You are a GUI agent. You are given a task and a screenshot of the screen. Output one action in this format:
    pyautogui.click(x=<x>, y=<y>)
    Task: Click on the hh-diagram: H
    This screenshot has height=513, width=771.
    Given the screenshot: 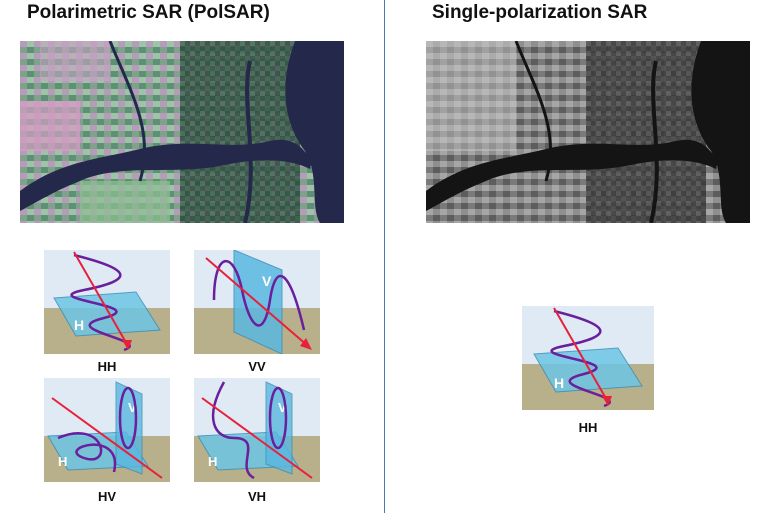 What is the action you would take?
    pyautogui.click(x=107, y=302)
    